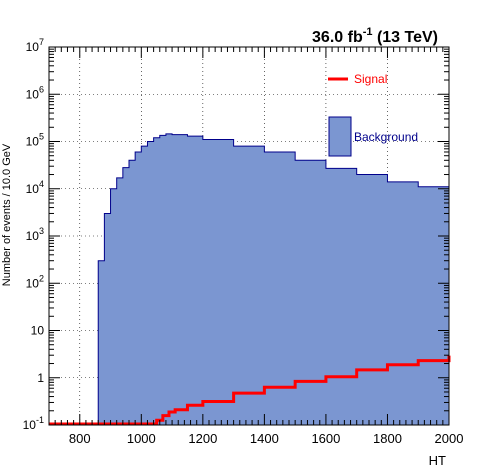 The width and height of the screenshot is (498, 473). Describe the element at coordinates (202, 438) in the screenshot. I see `x-tick-label: 1200` at that location.